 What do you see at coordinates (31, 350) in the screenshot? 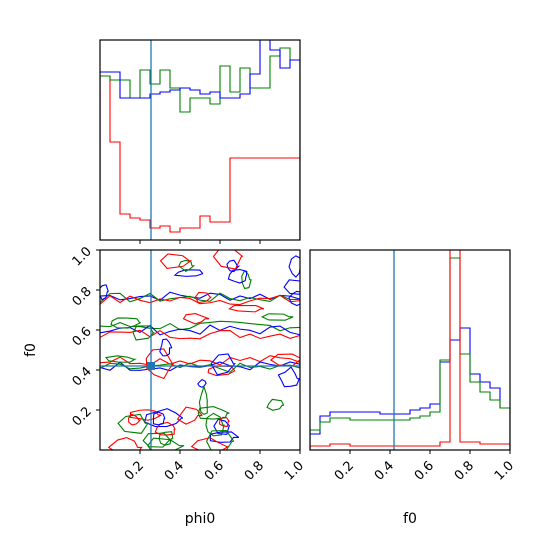
I see `axis-label-f0-y: f0` at bounding box center [31, 350].